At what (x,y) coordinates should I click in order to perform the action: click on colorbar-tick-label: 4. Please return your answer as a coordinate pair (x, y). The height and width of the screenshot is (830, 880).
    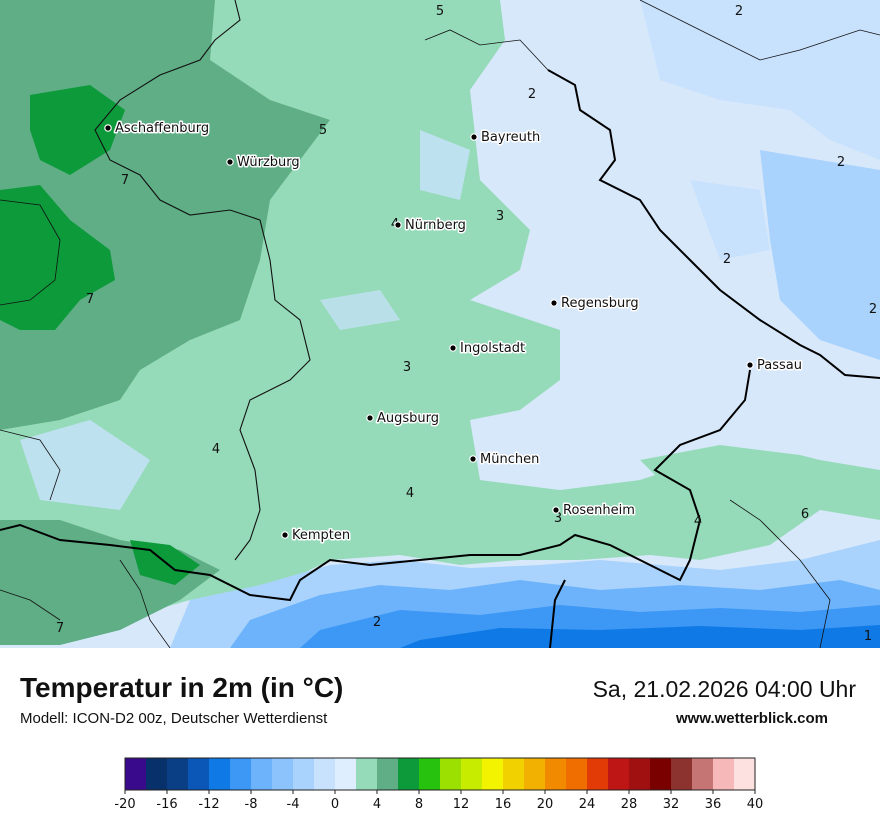
    Looking at the image, I should click on (377, 804).